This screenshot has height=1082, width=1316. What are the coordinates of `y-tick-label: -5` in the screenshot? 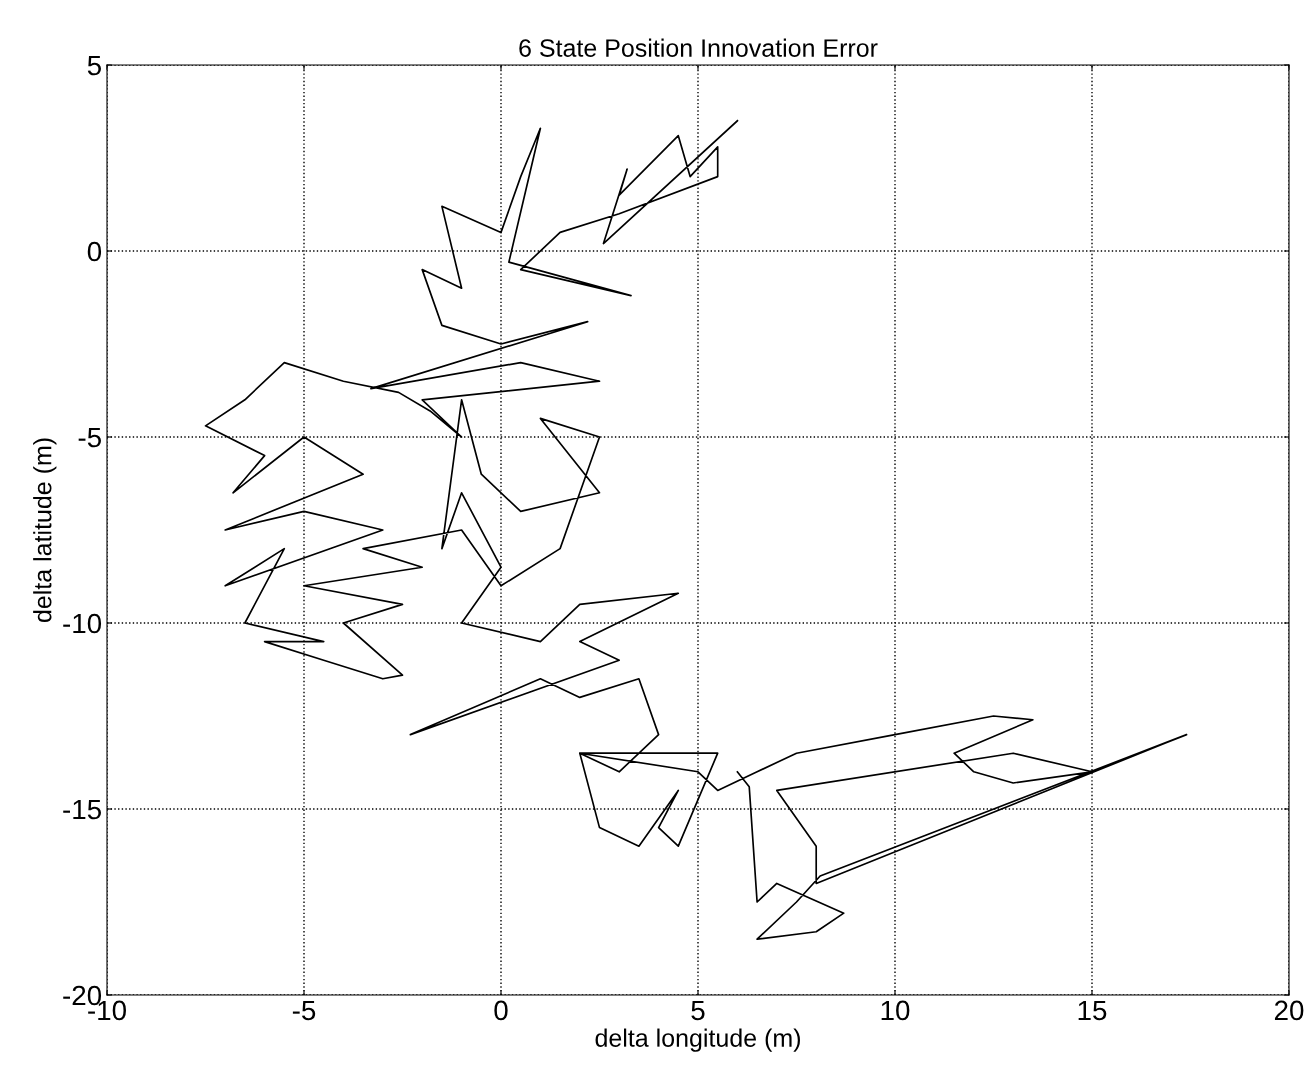 It's located at (89, 437).